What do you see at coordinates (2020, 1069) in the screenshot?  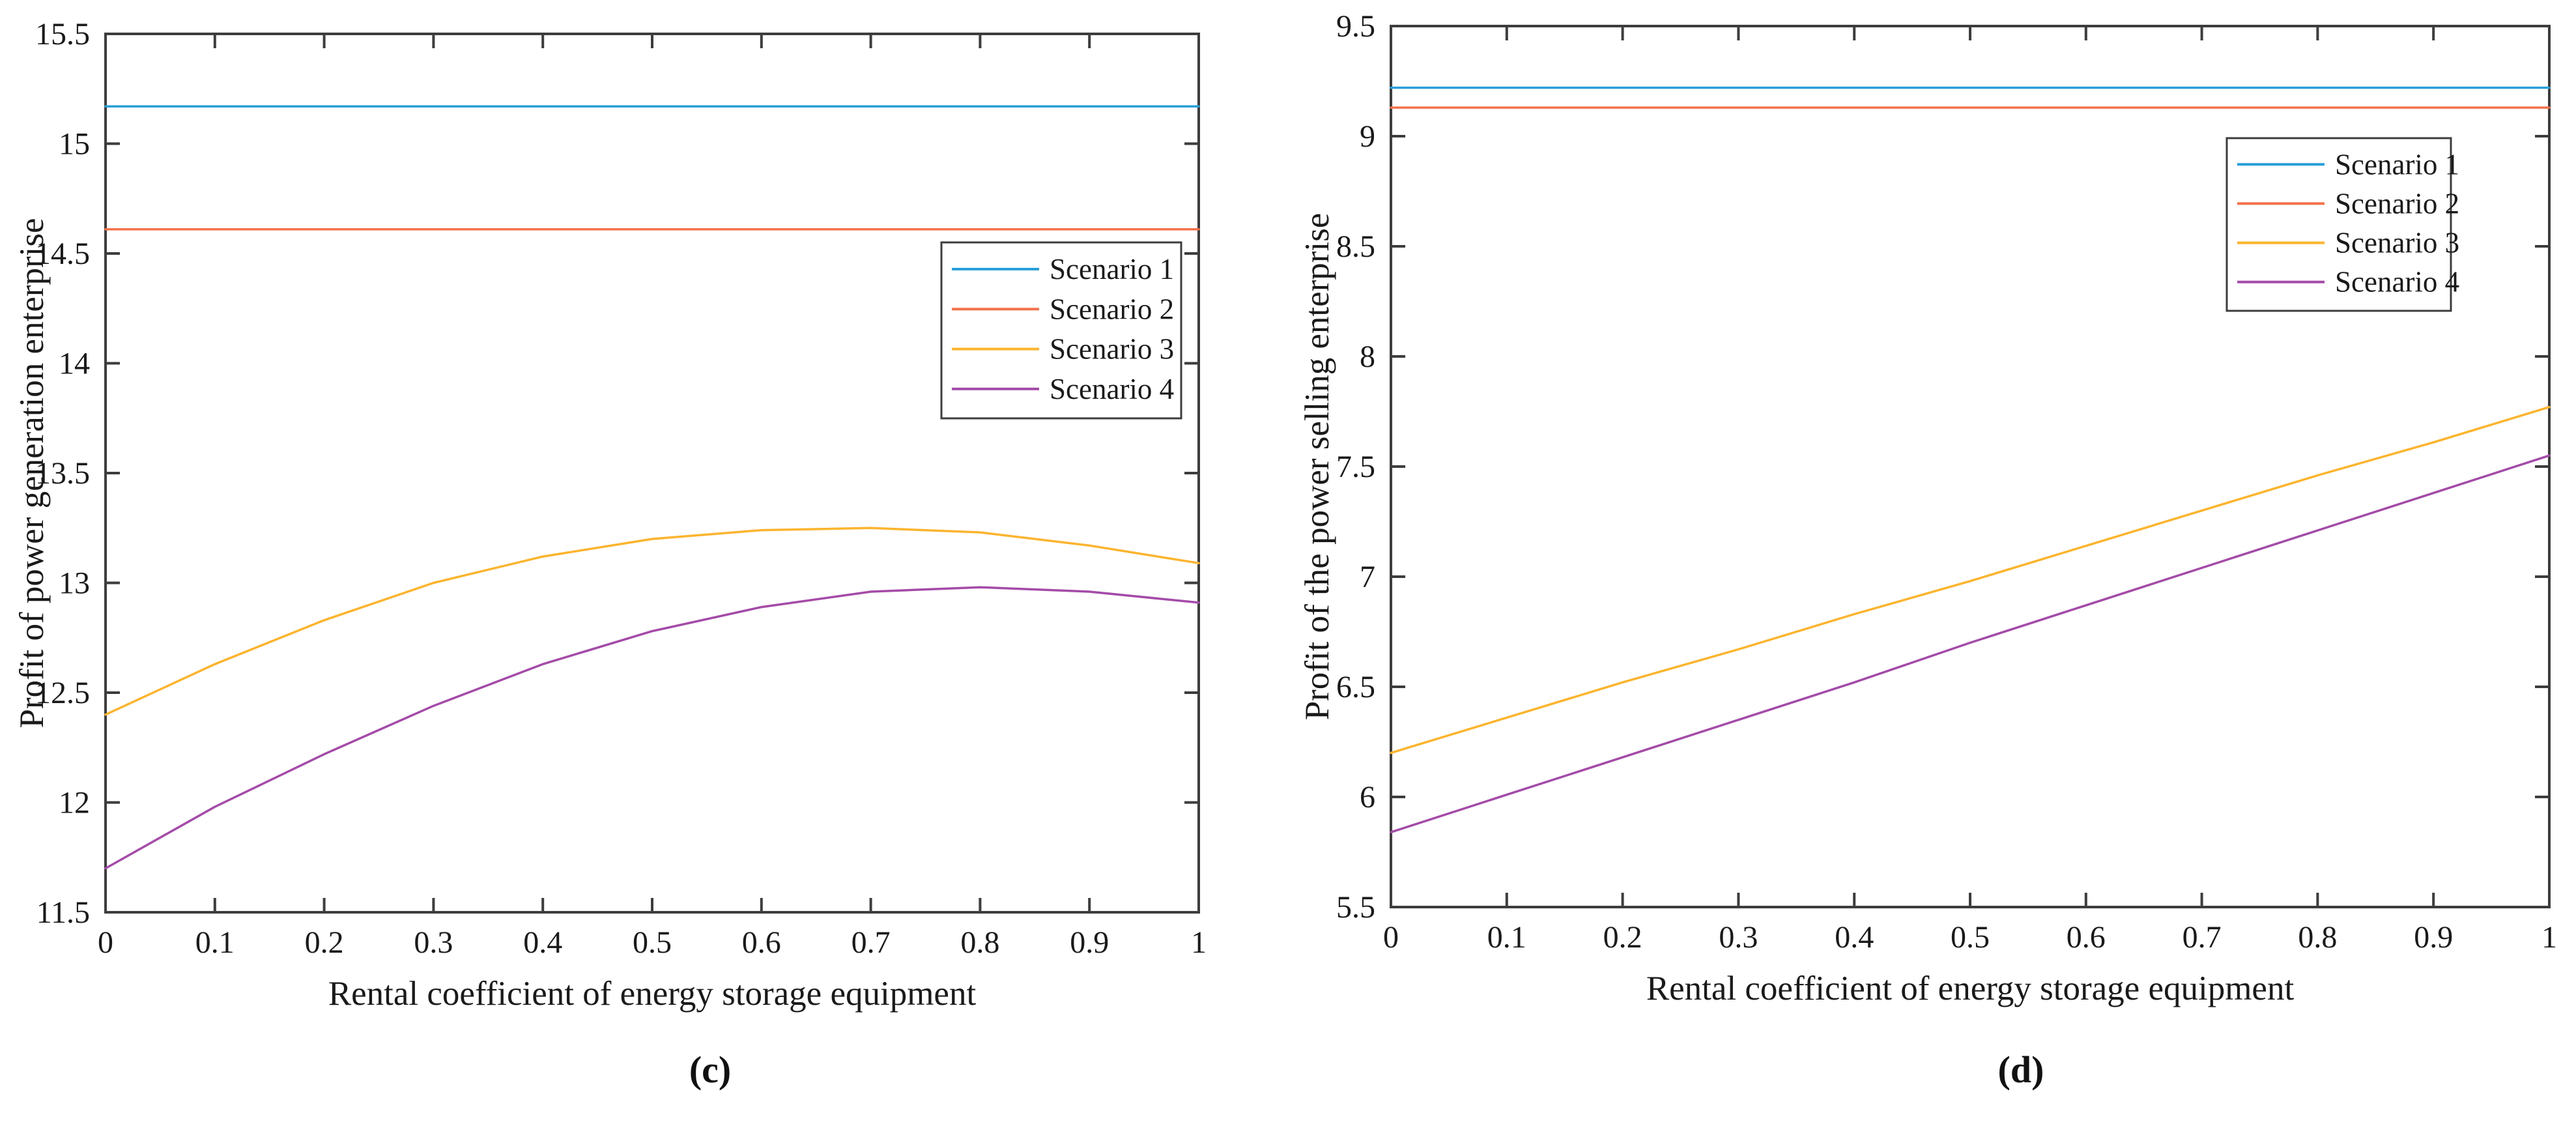 I see `chart-caption-d: (d)` at bounding box center [2020, 1069].